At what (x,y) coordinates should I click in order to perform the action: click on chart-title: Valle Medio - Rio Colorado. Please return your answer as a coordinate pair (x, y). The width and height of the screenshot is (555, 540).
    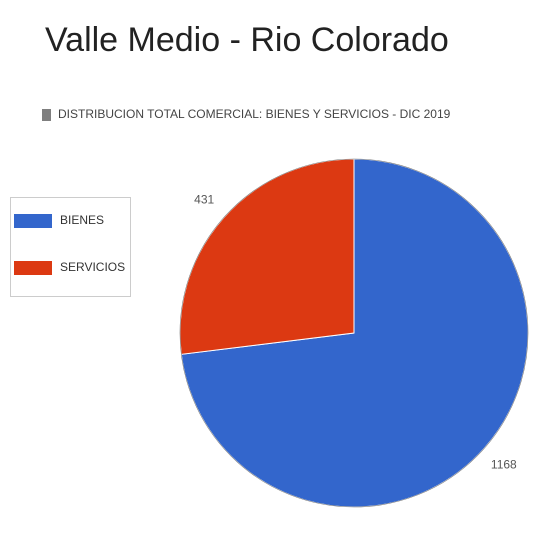
    Looking at the image, I should click on (247, 40).